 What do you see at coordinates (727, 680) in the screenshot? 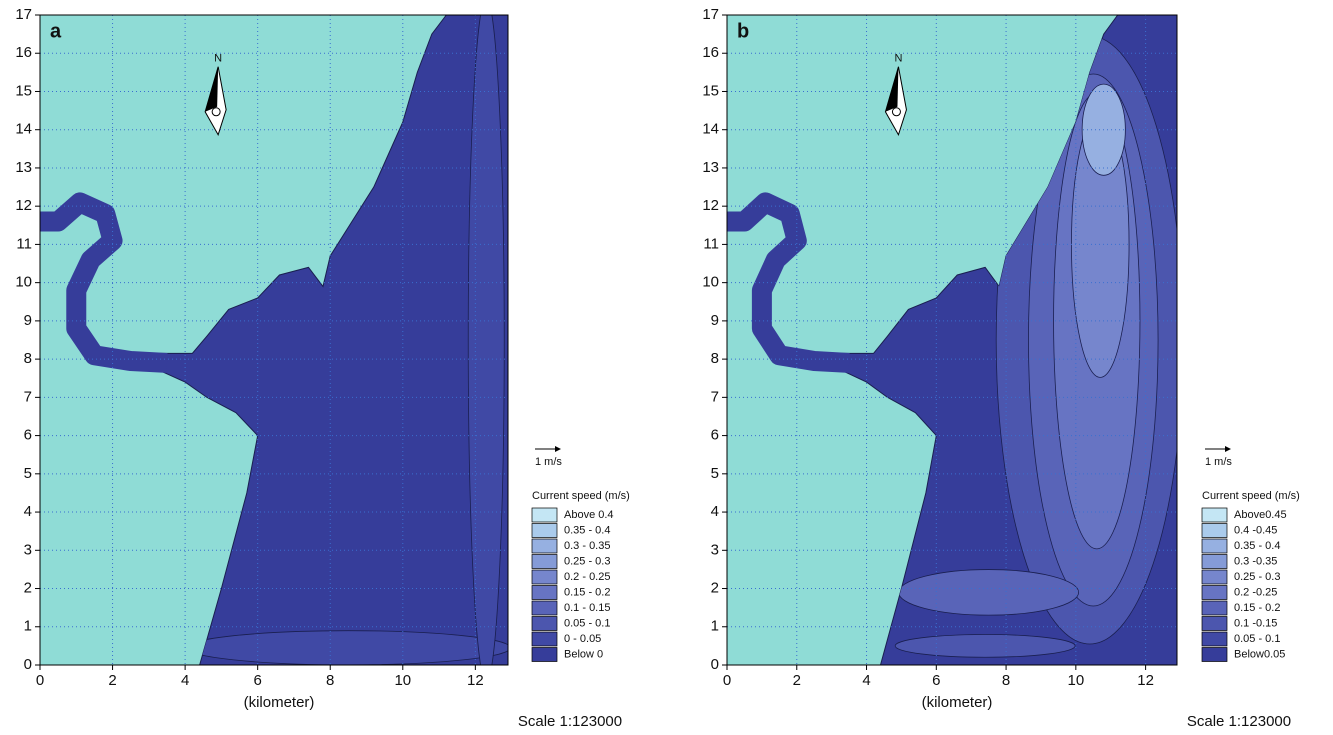
I see `x-tick-label: 0` at bounding box center [727, 680].